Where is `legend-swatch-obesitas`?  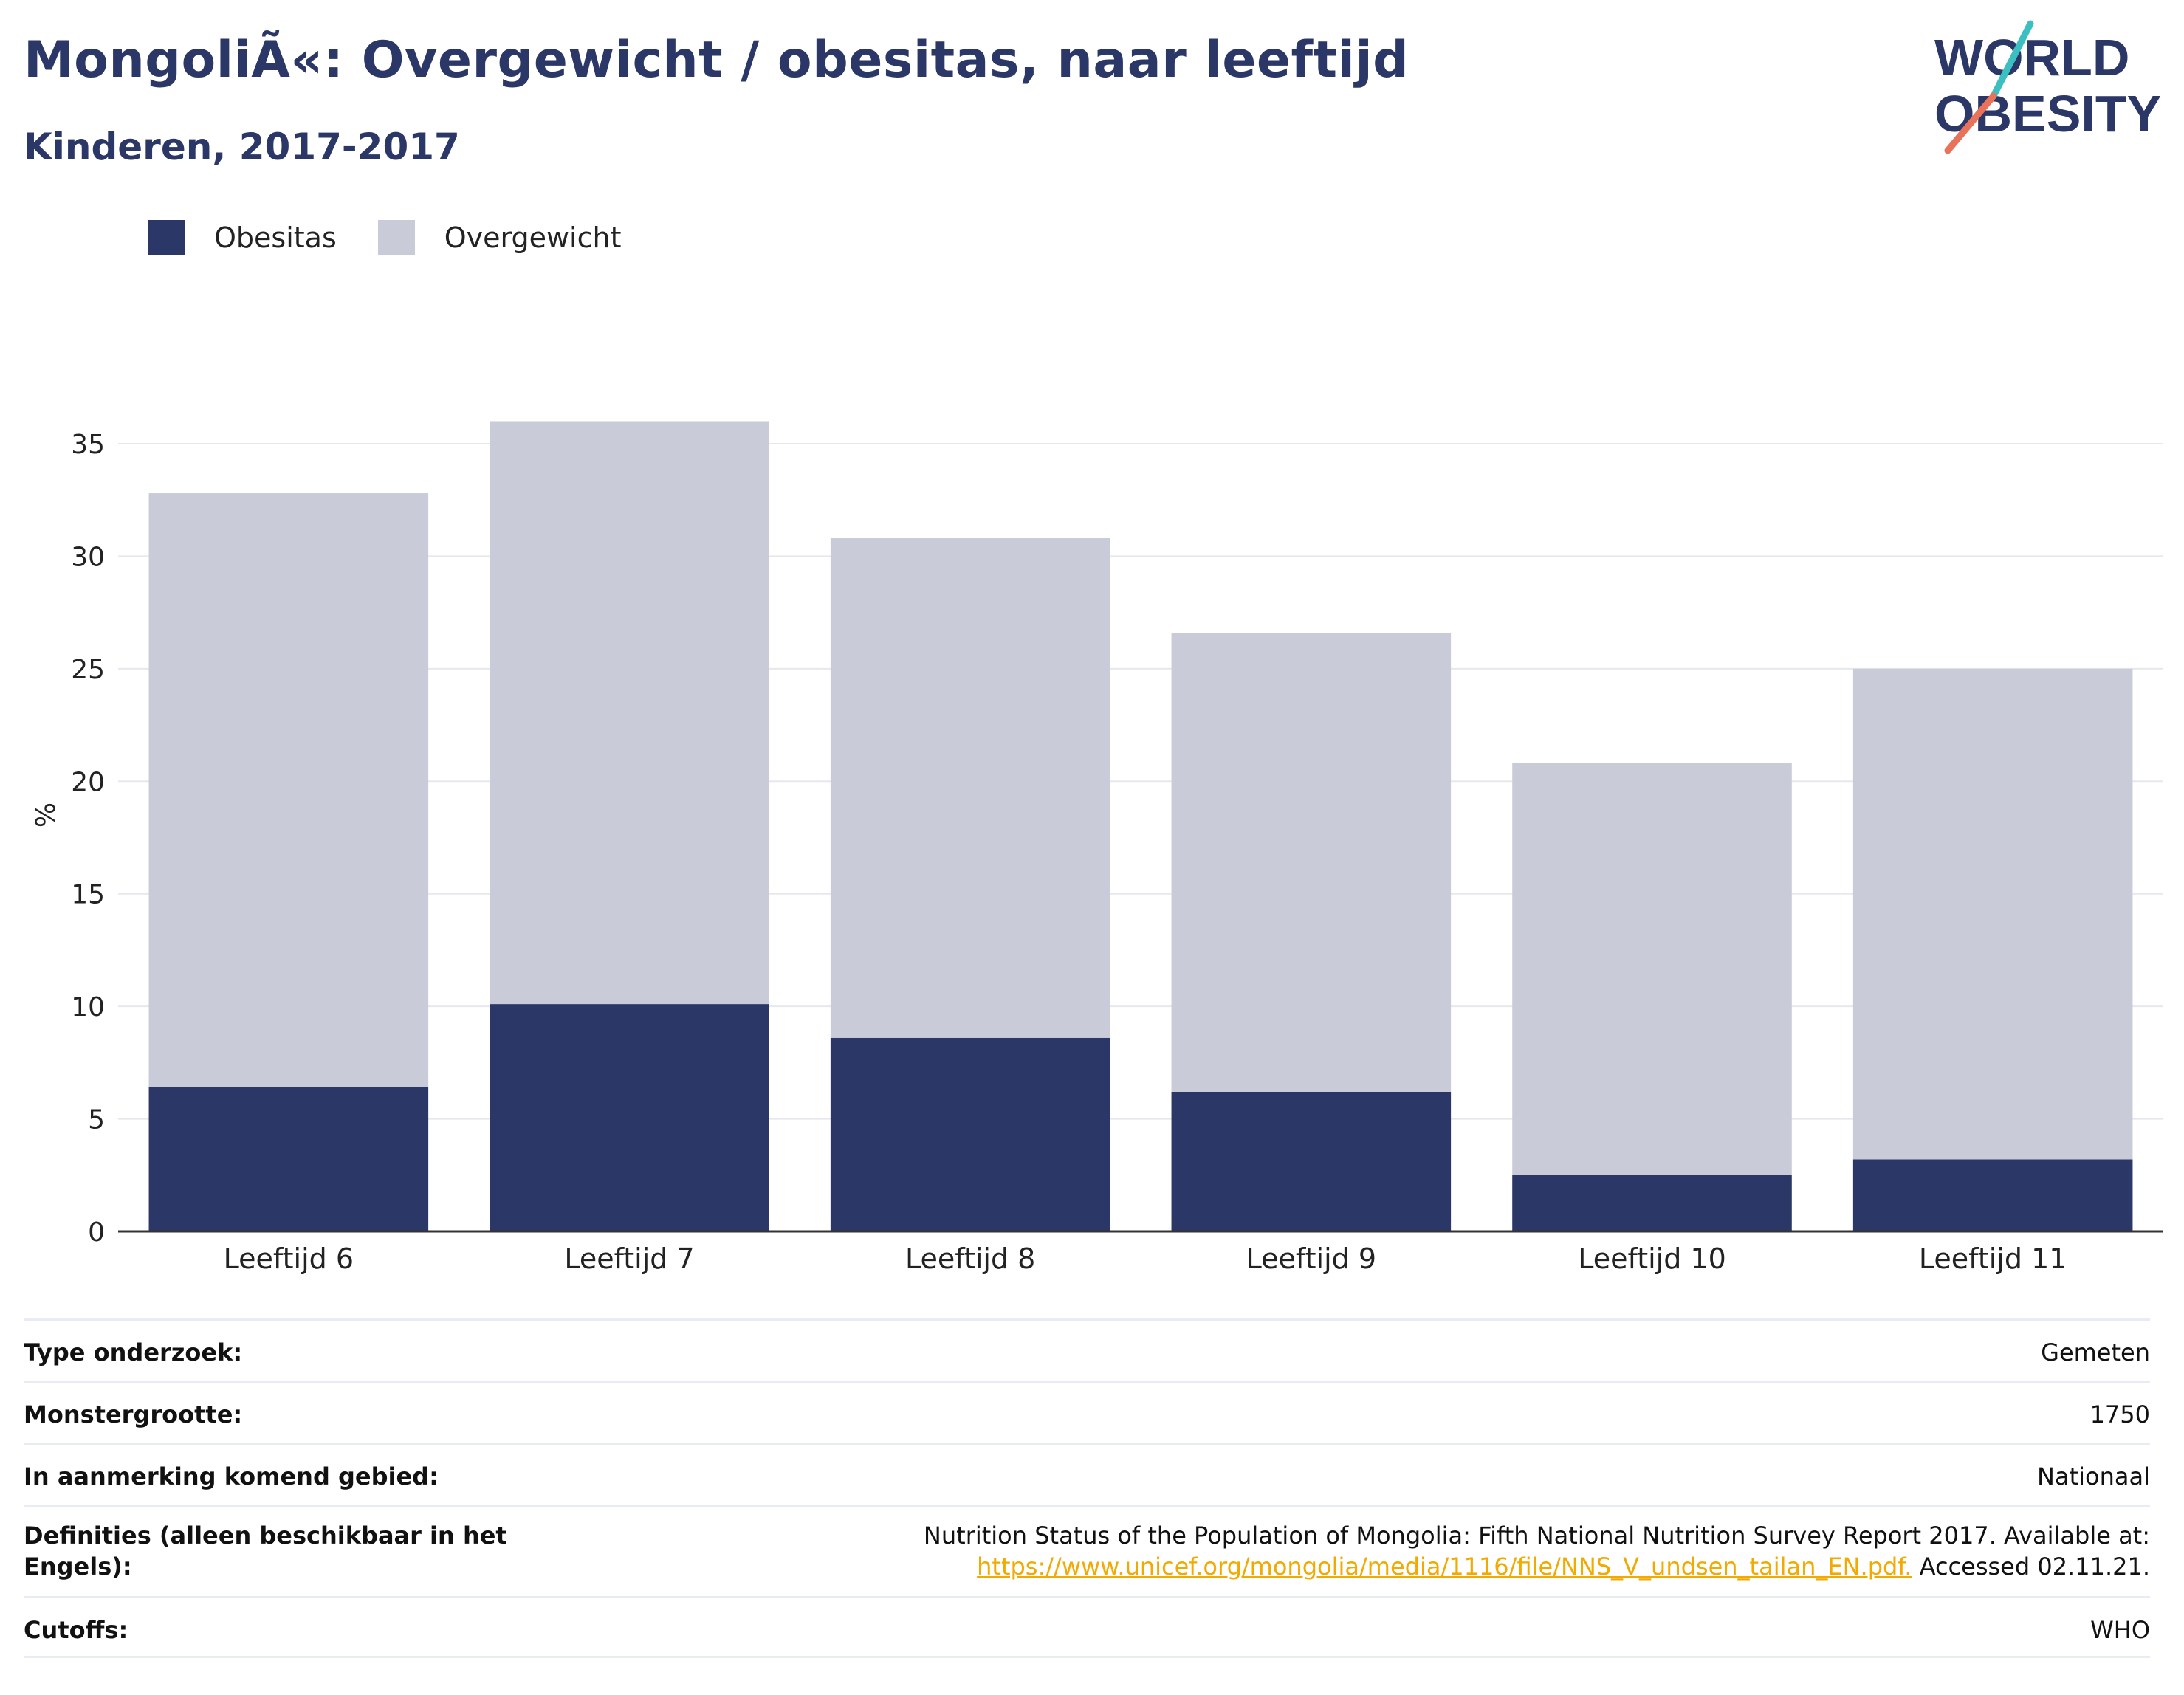 legend-swatch-obesitas is located at coordinates (167, 237).